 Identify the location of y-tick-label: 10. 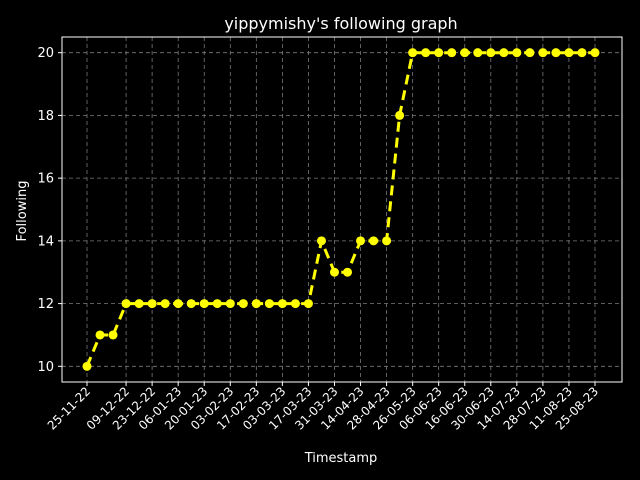
(45, 367).